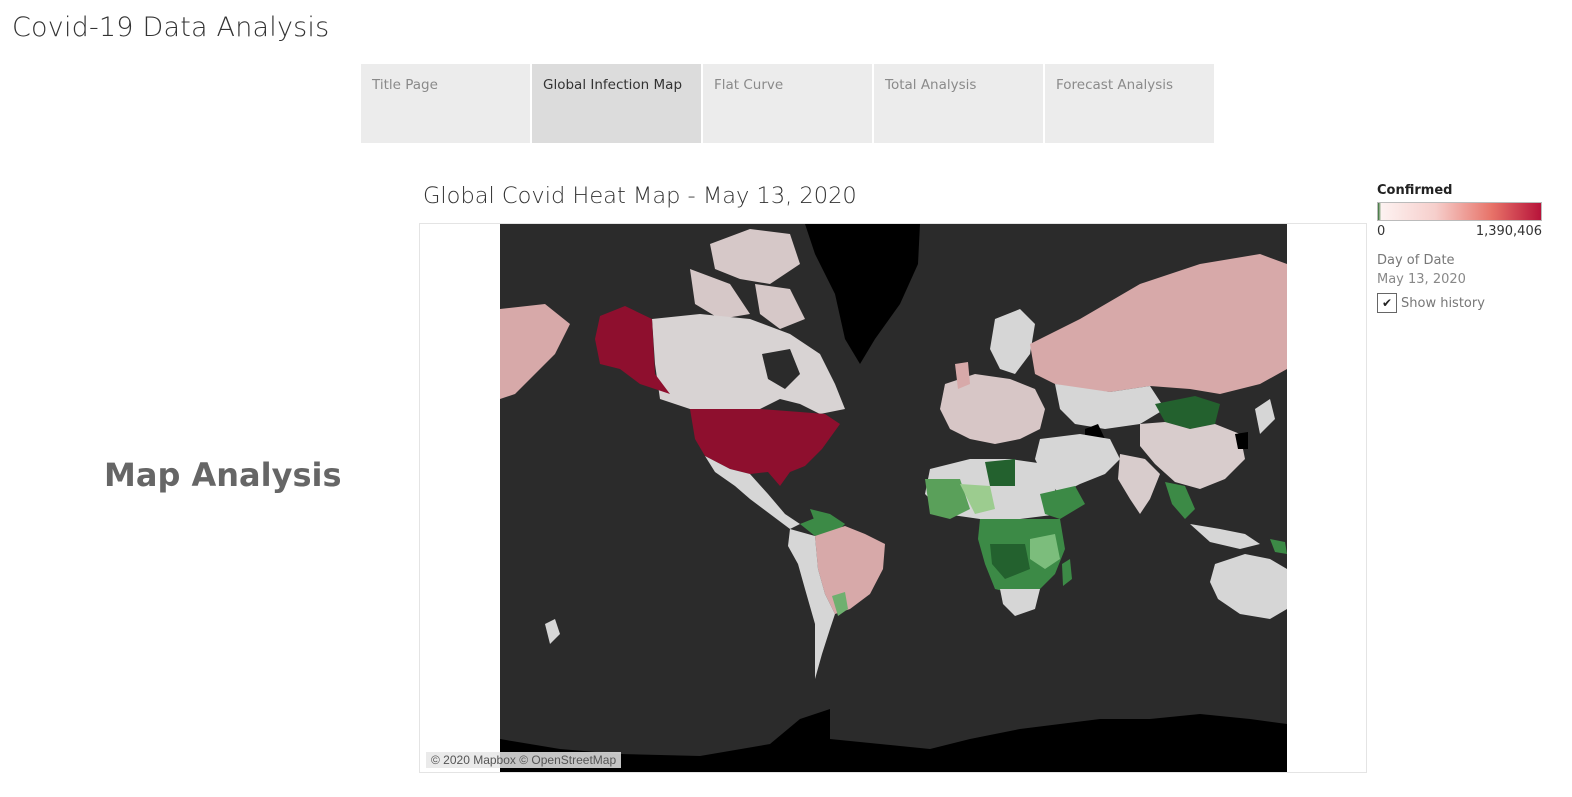 This screenshot has width=1572, height=797. I want to click on horn-of-africa-shape, so click(1062, 502).